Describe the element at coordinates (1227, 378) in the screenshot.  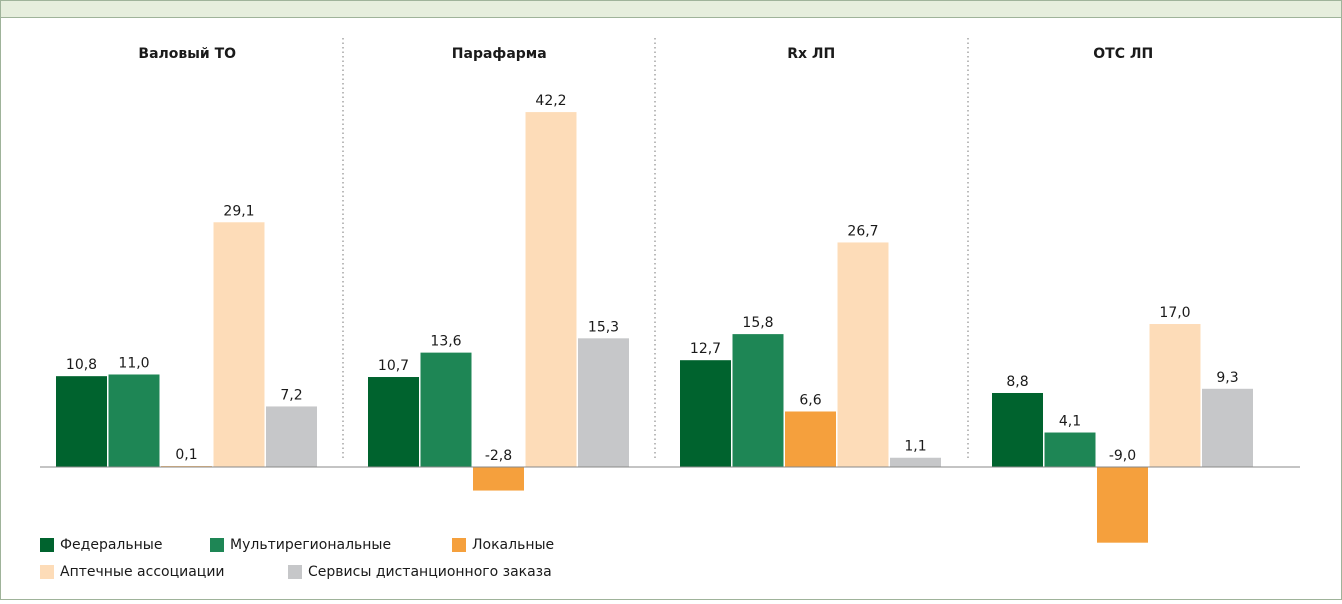
I see `value-label: 9,3` at that location.